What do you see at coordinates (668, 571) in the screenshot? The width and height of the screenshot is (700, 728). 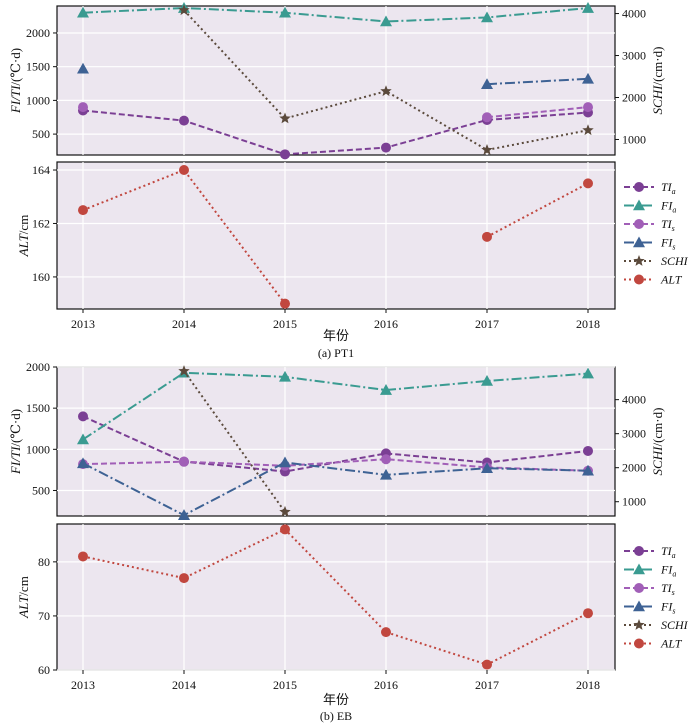 I see `legend-label: FIa` at bounding box center [668, 571].